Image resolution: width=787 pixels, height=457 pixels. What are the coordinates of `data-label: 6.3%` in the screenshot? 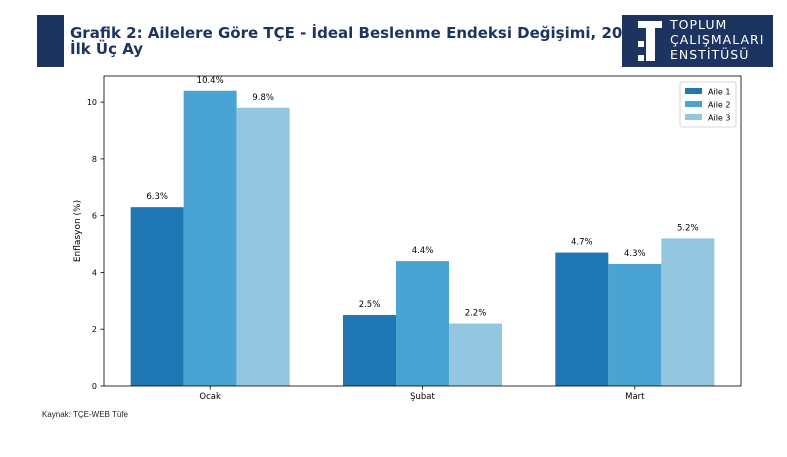 It's located at (157, 197).